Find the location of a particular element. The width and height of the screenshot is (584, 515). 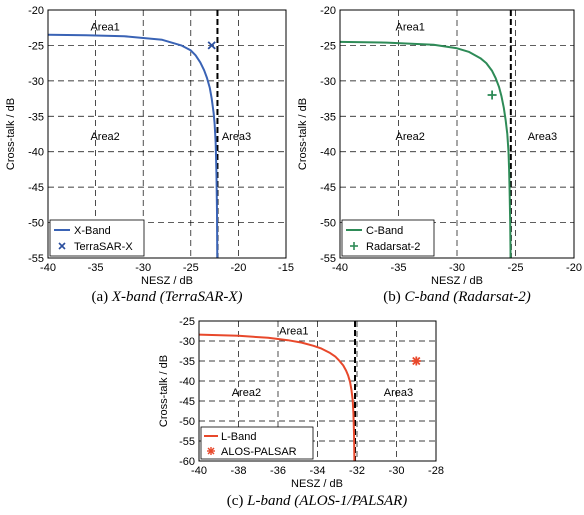

chart-a-ytick-6: -50 is located at coordinates (36, 224).